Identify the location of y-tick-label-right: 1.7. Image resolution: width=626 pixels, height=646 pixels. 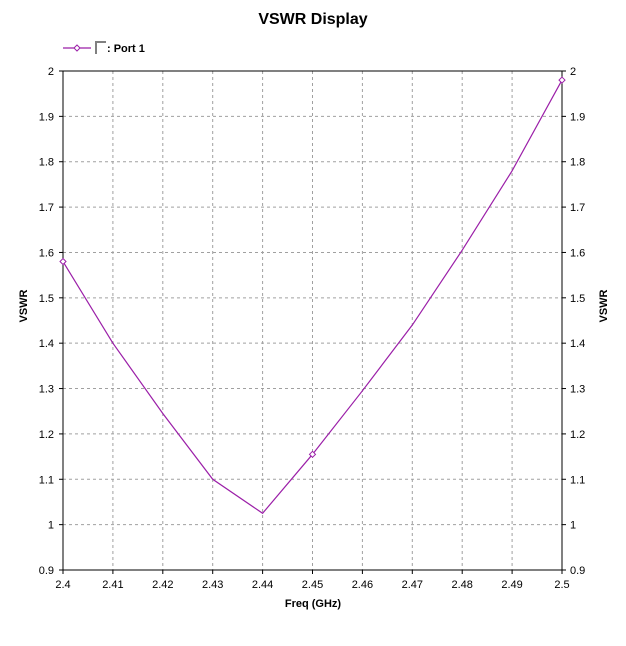
(577, 208).